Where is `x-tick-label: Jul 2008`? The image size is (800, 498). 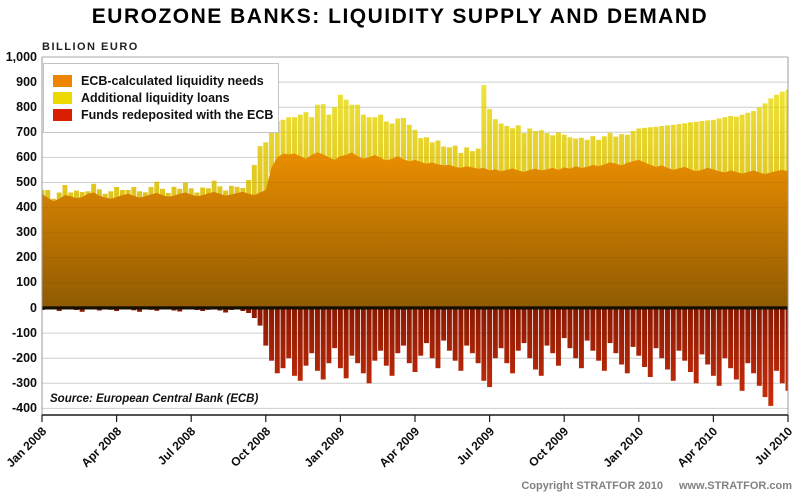
x-tick-label: Jul 2008 is located at coordinates (176, 446).